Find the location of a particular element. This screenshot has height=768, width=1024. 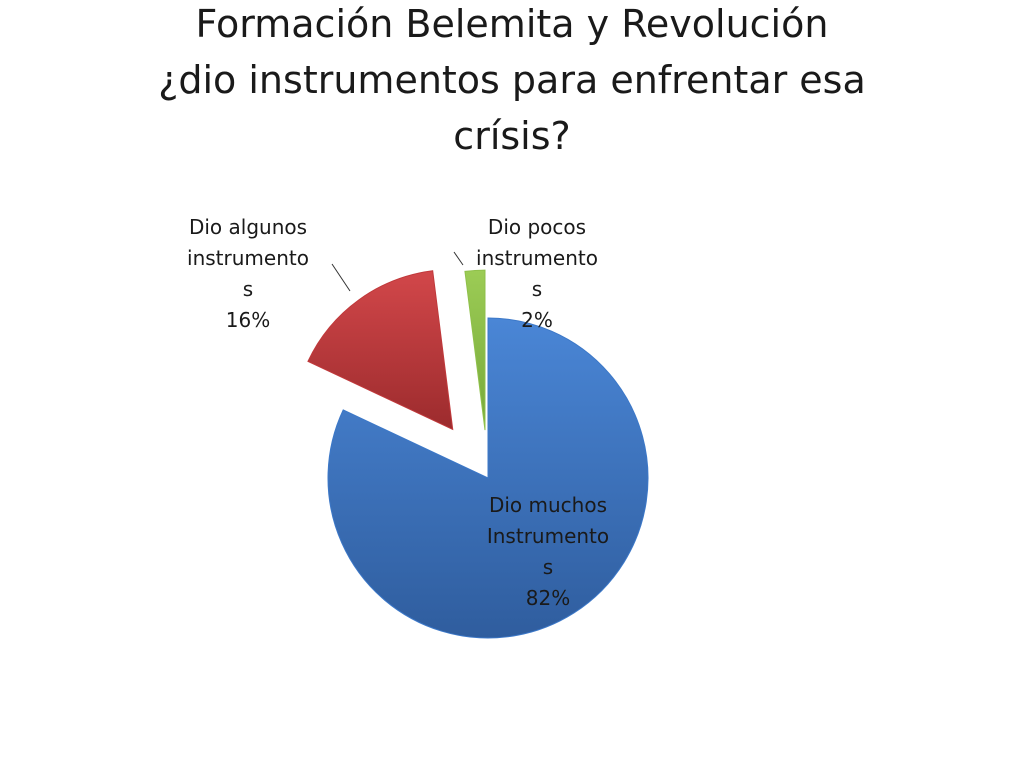

slice-label-algunos-line-3: s is located at coordinates (248, 289).